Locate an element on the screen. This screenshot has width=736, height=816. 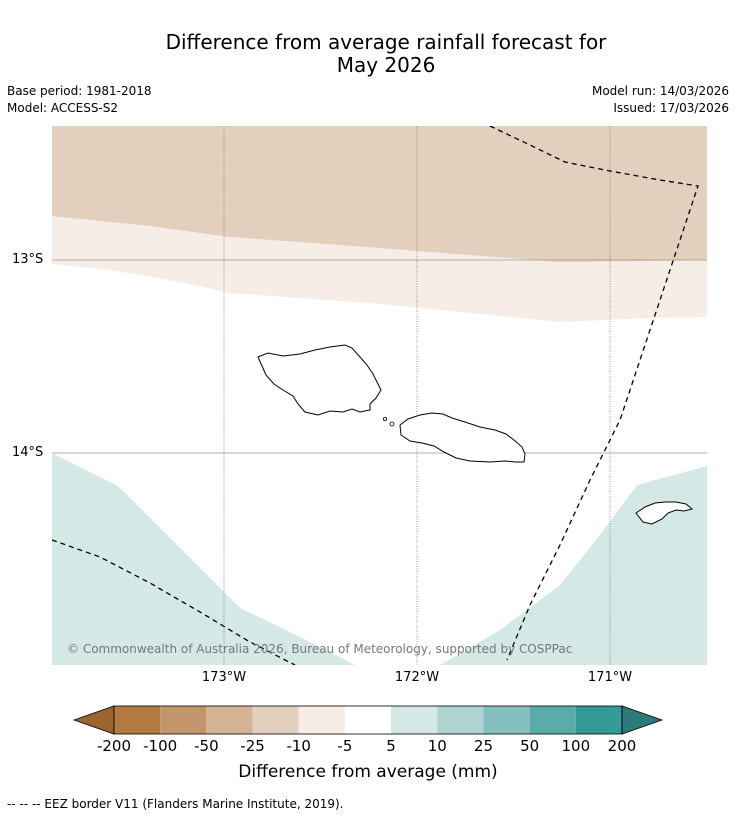
chart-title-line2: May 2026 is located at coordinates (386, 65).